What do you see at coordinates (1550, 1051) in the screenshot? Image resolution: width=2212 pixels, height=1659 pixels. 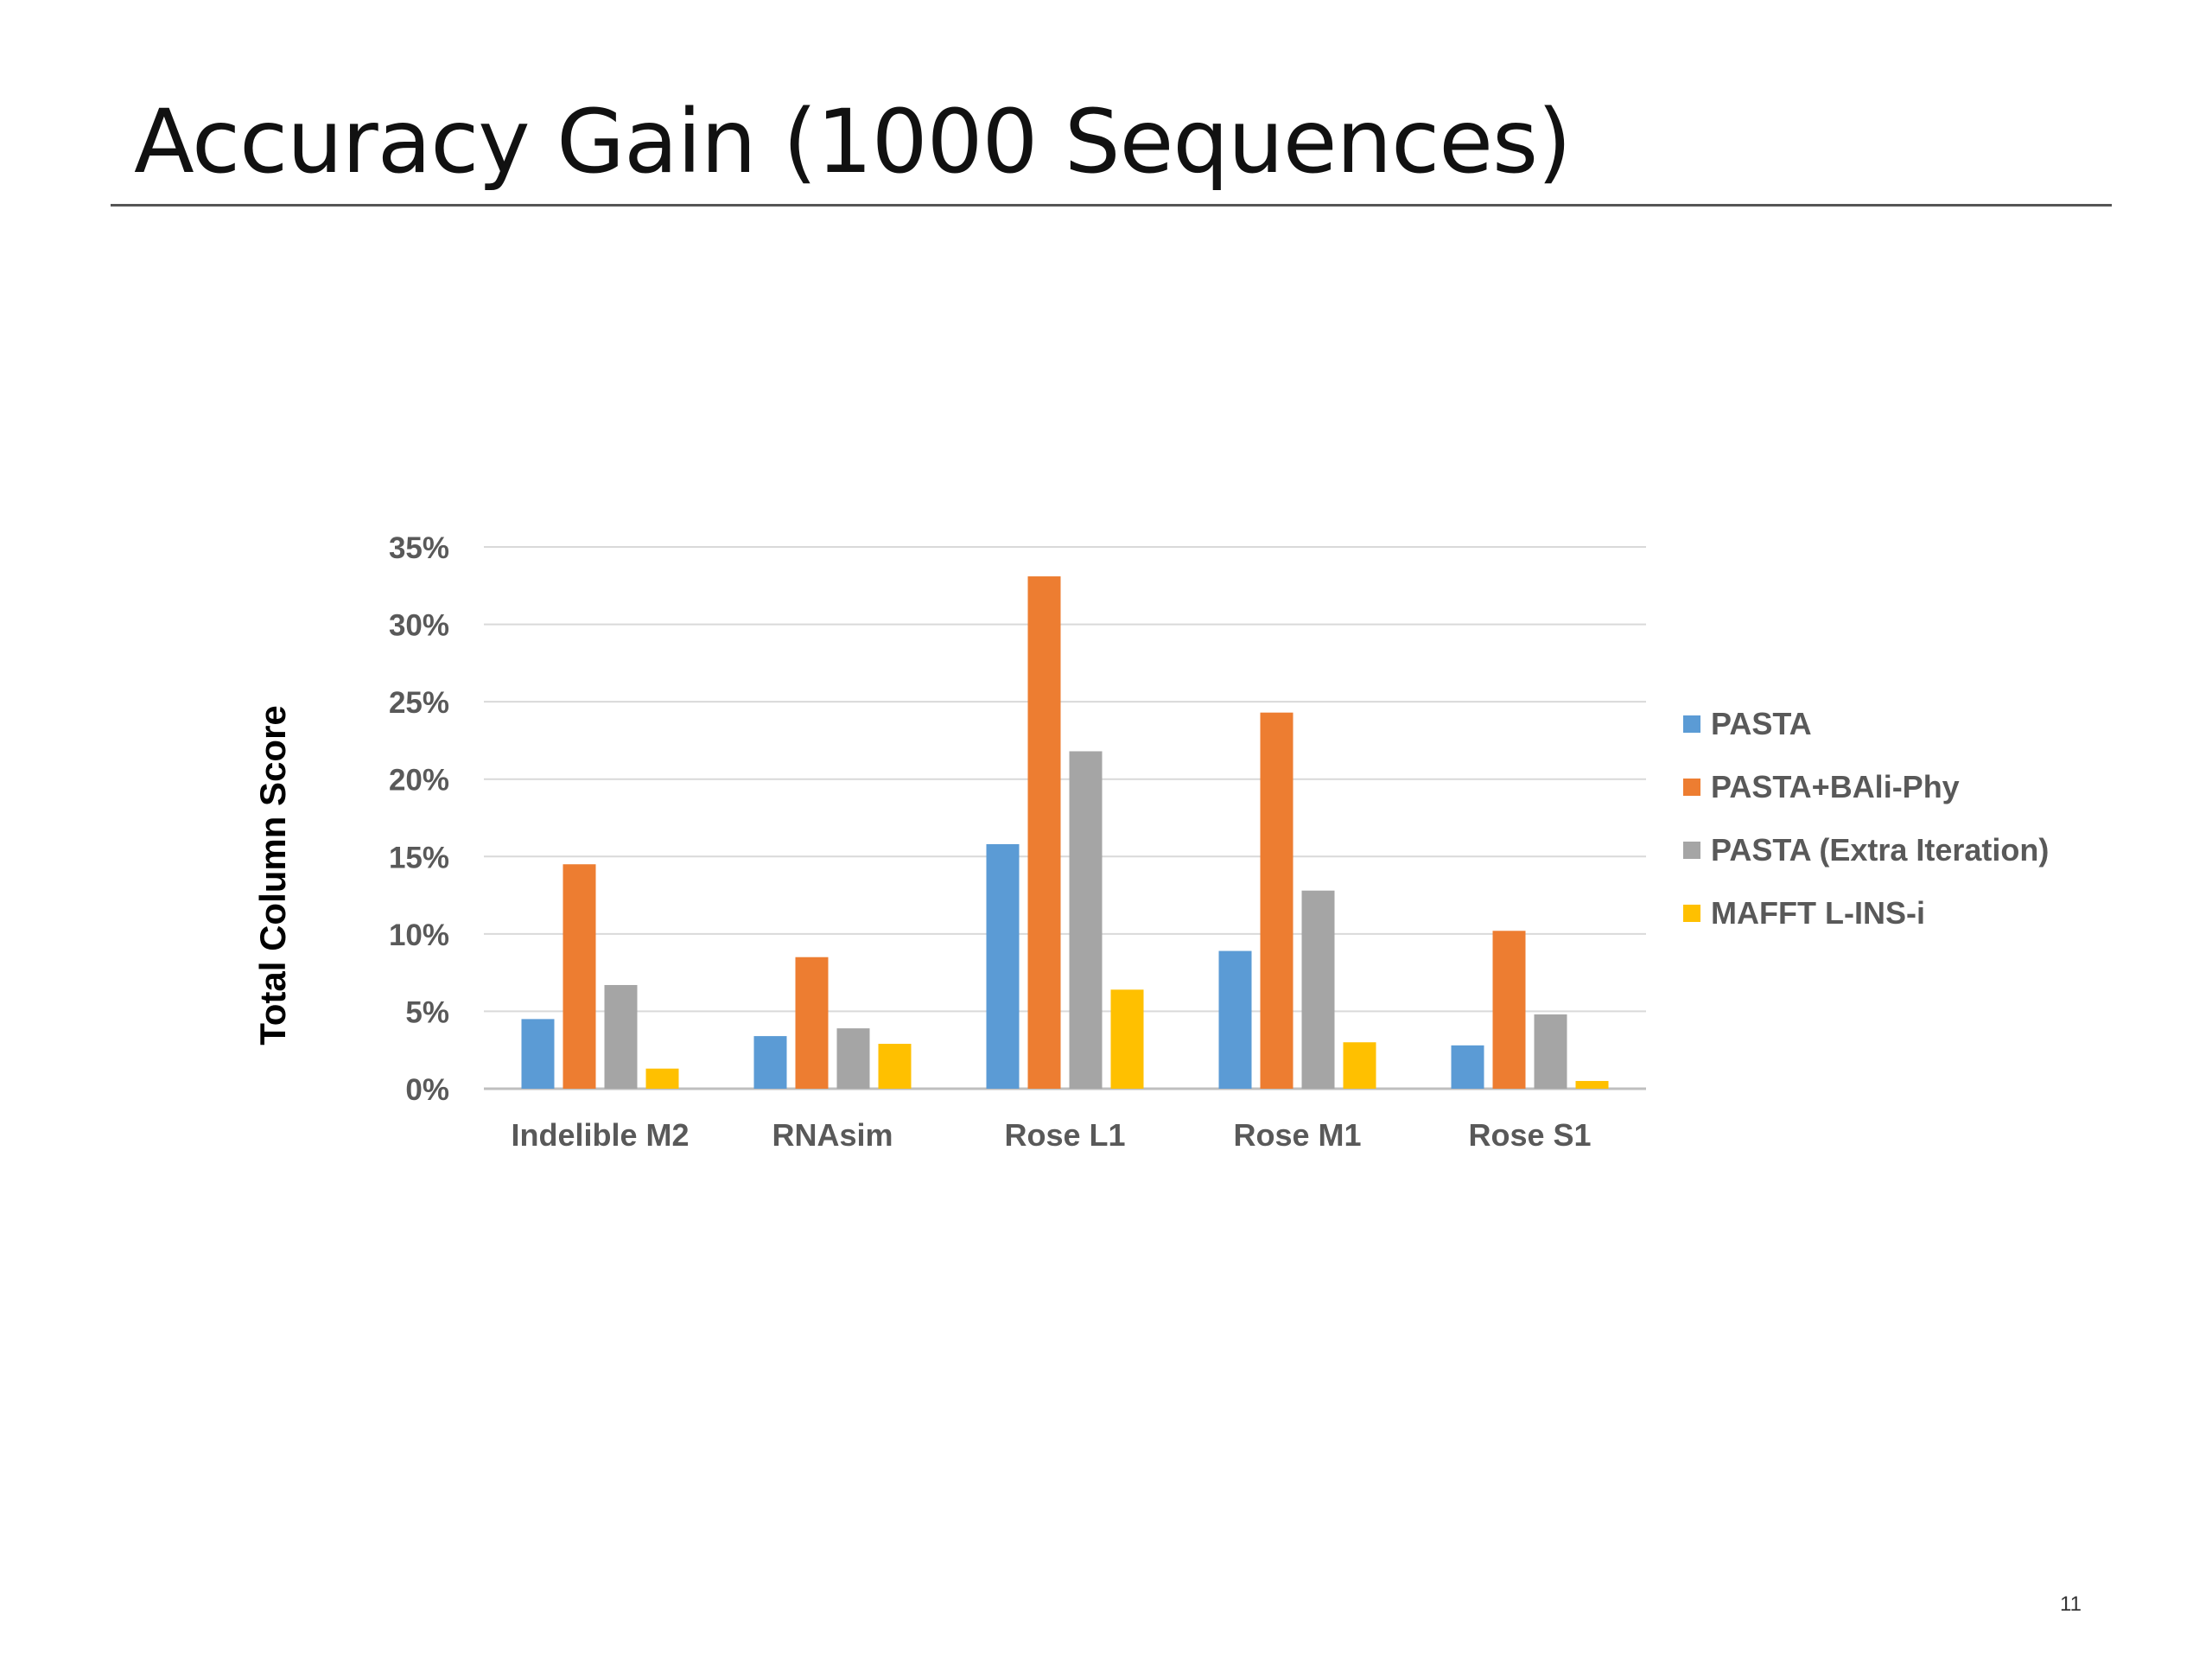 I see `bar-pasta-extra-iteration-rose-s1` at bounding box center [1550, 1051].